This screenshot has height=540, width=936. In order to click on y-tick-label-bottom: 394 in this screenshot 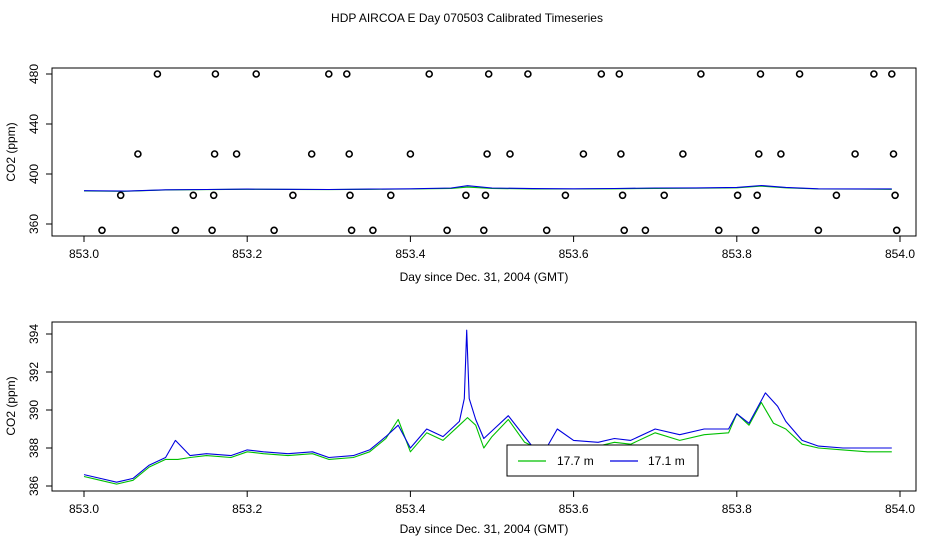, I will do `click(34, 334)`.